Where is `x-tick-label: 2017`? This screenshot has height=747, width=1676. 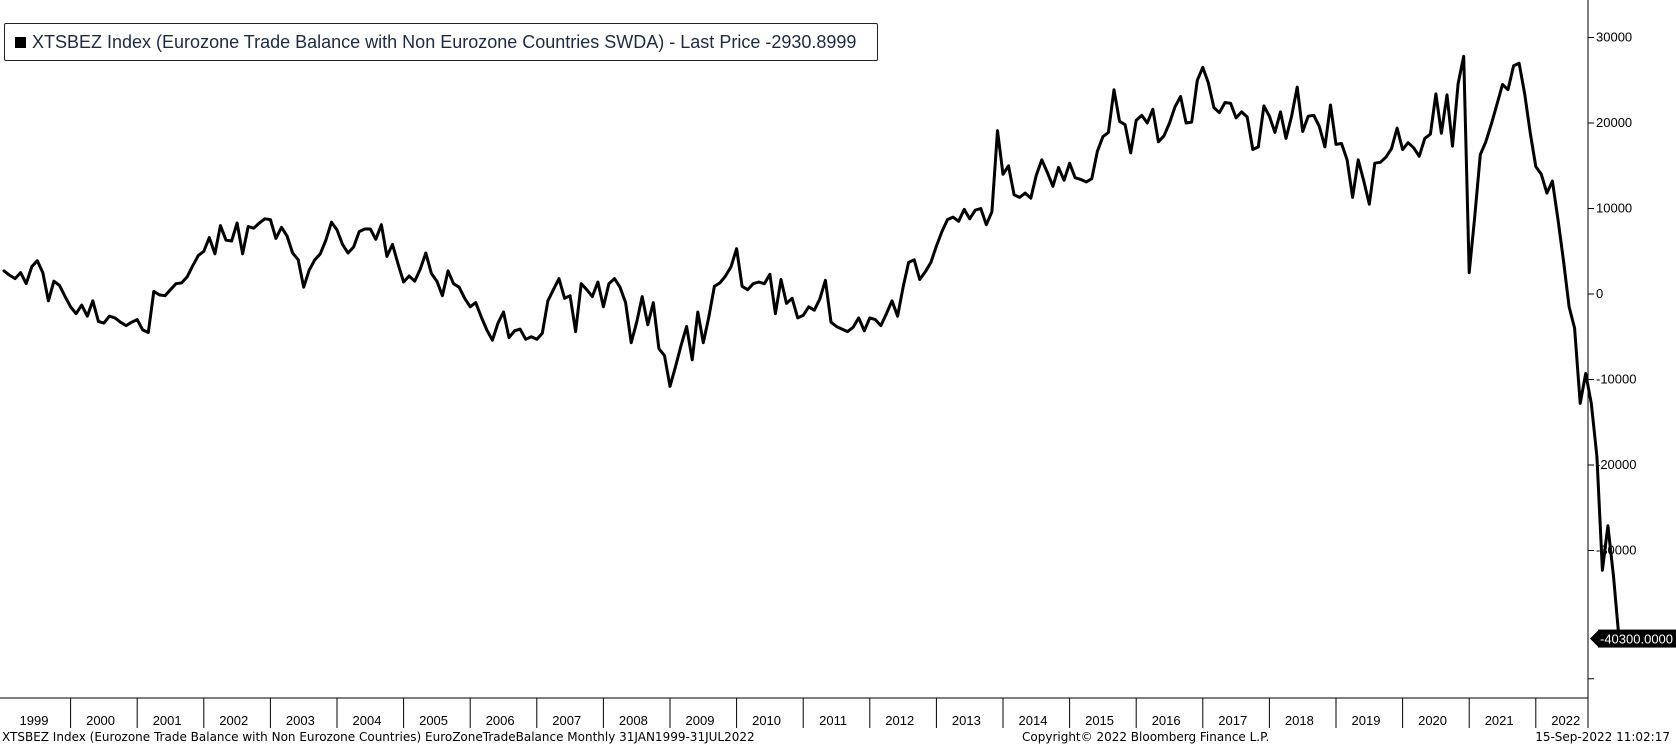 x-tick-label: 2017 is located at coordinates (1232, 720).